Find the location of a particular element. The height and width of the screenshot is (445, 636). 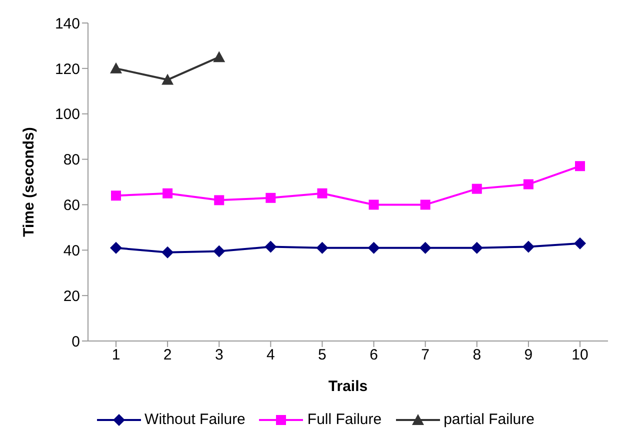

legend-label: partial Failure is located at coordinates (488, 419).